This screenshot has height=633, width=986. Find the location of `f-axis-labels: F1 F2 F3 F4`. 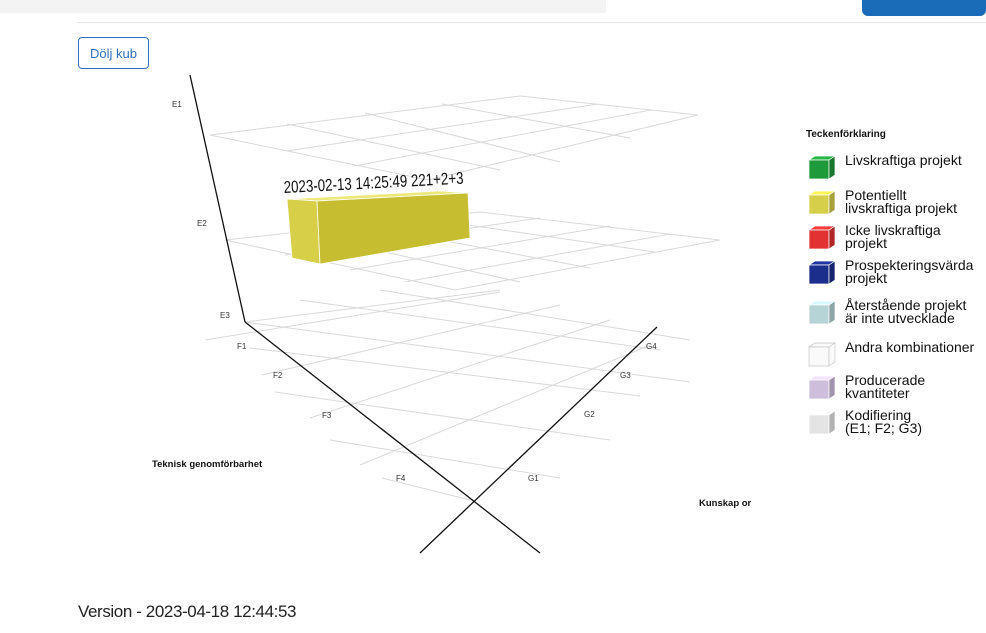

f-axis-labels: F1 F2 F3 F4 is located at coordinates (321, 412).